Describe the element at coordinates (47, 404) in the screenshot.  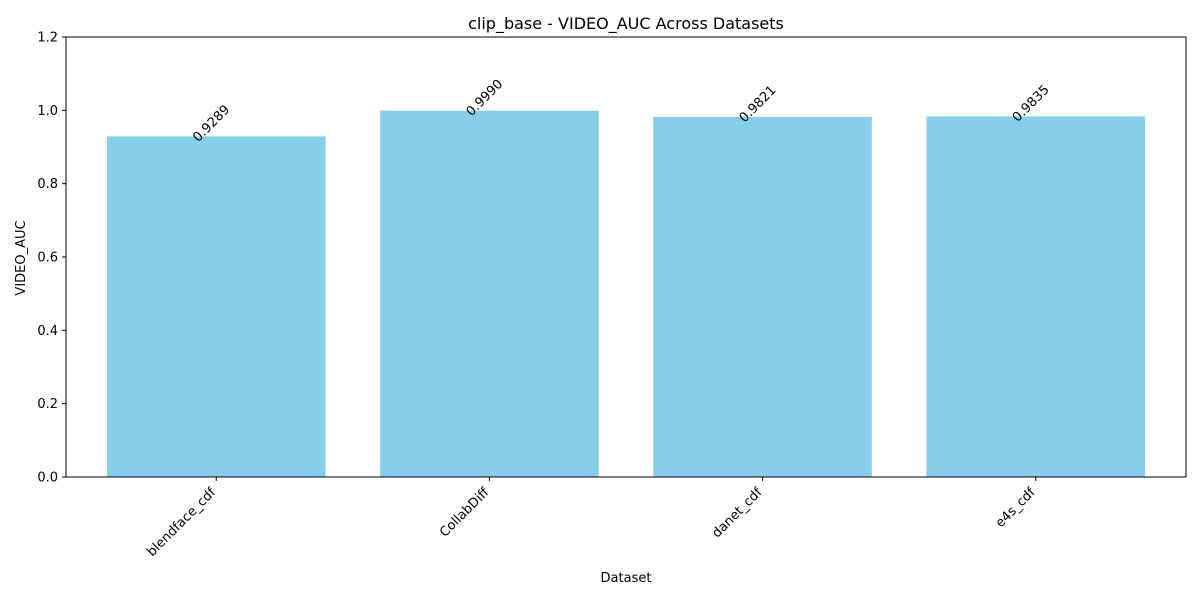
I see `y-tick-label: 0.2` at that location.